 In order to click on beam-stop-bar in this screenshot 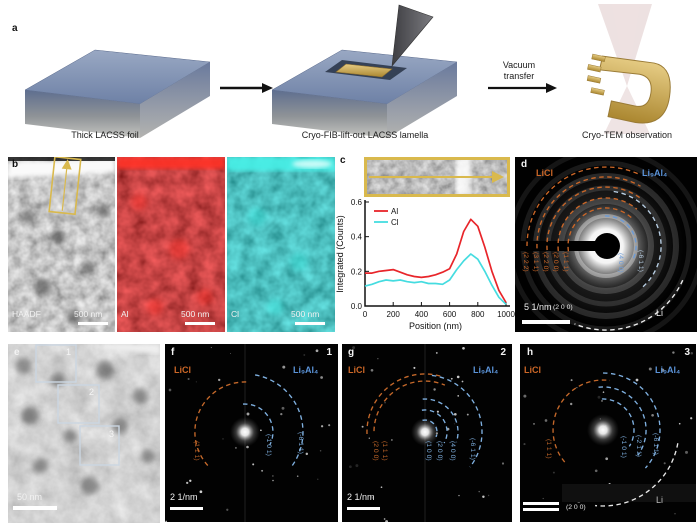, I will do `click(561, 246)`.